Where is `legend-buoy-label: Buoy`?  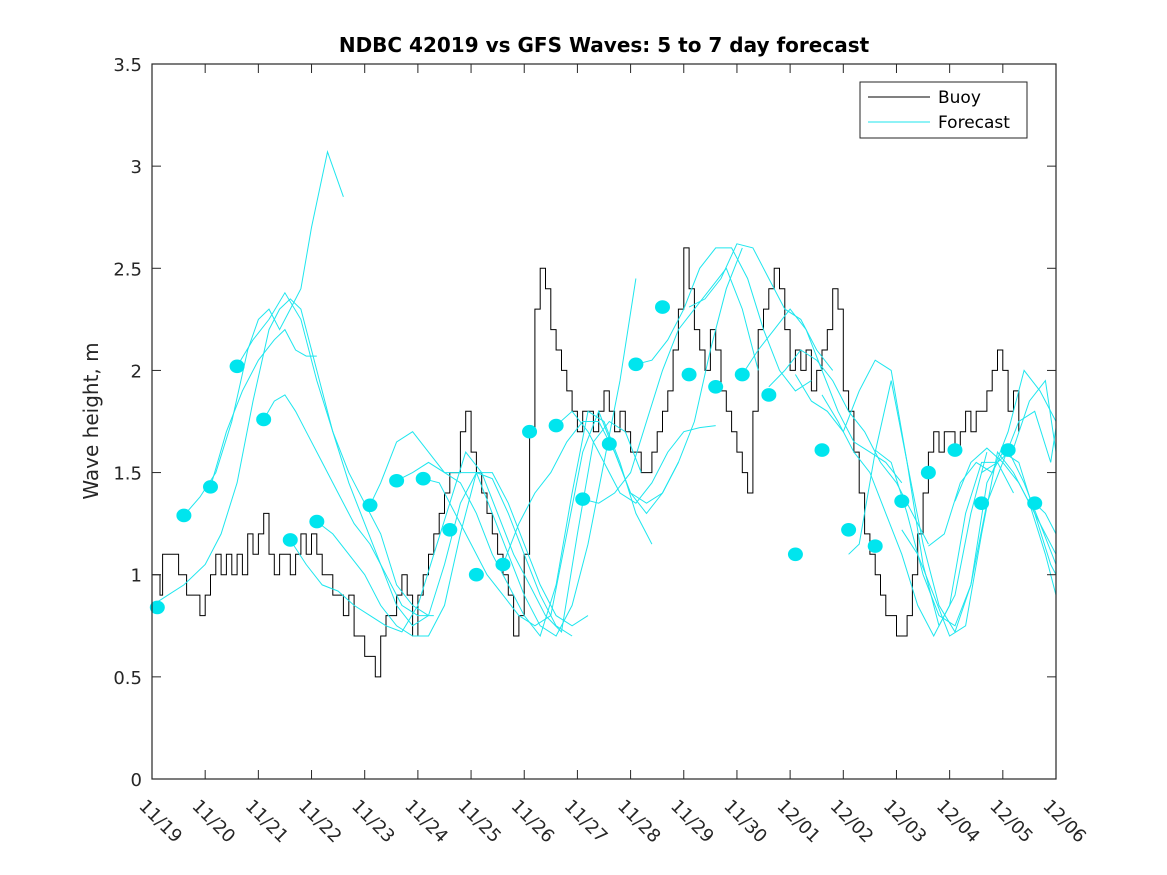 legend-buoy-label: Buoy is located at coordinates (959, 98).